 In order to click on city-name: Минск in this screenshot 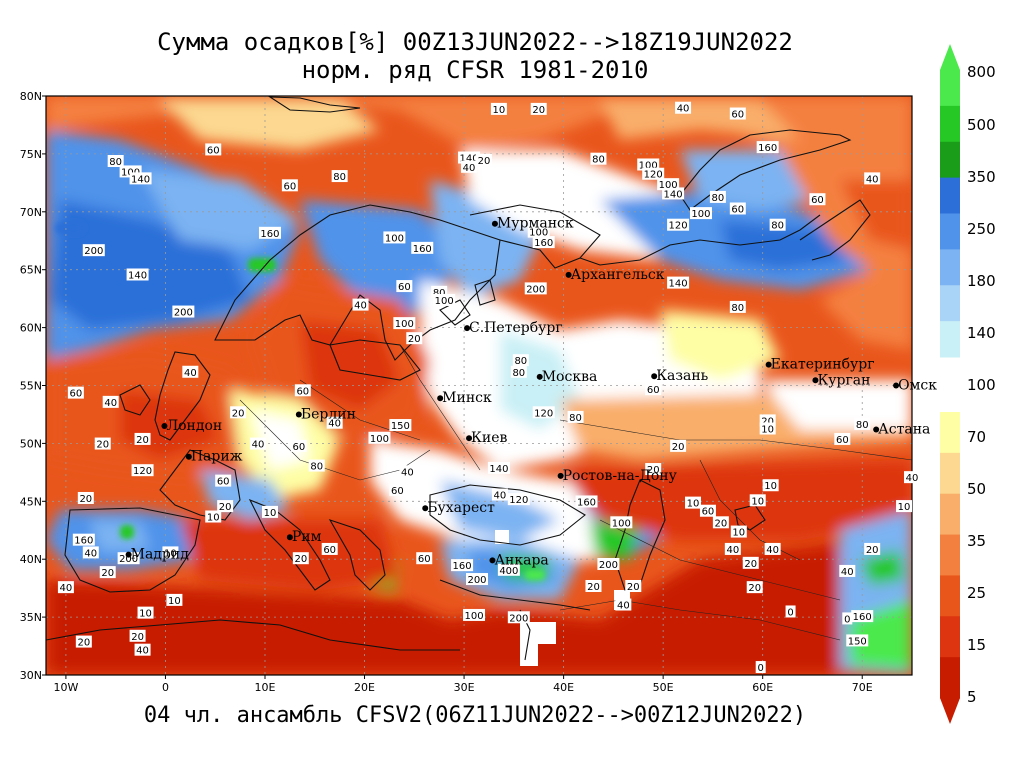, I will do `click(467, 398)`.